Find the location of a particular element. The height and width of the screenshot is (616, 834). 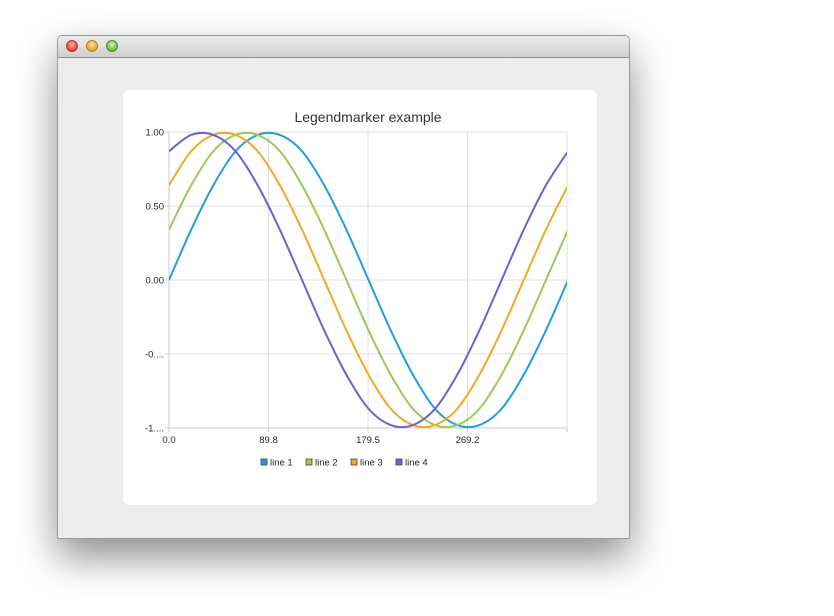

y-tick-label: 0.00 is located at coordinates (155, 281).